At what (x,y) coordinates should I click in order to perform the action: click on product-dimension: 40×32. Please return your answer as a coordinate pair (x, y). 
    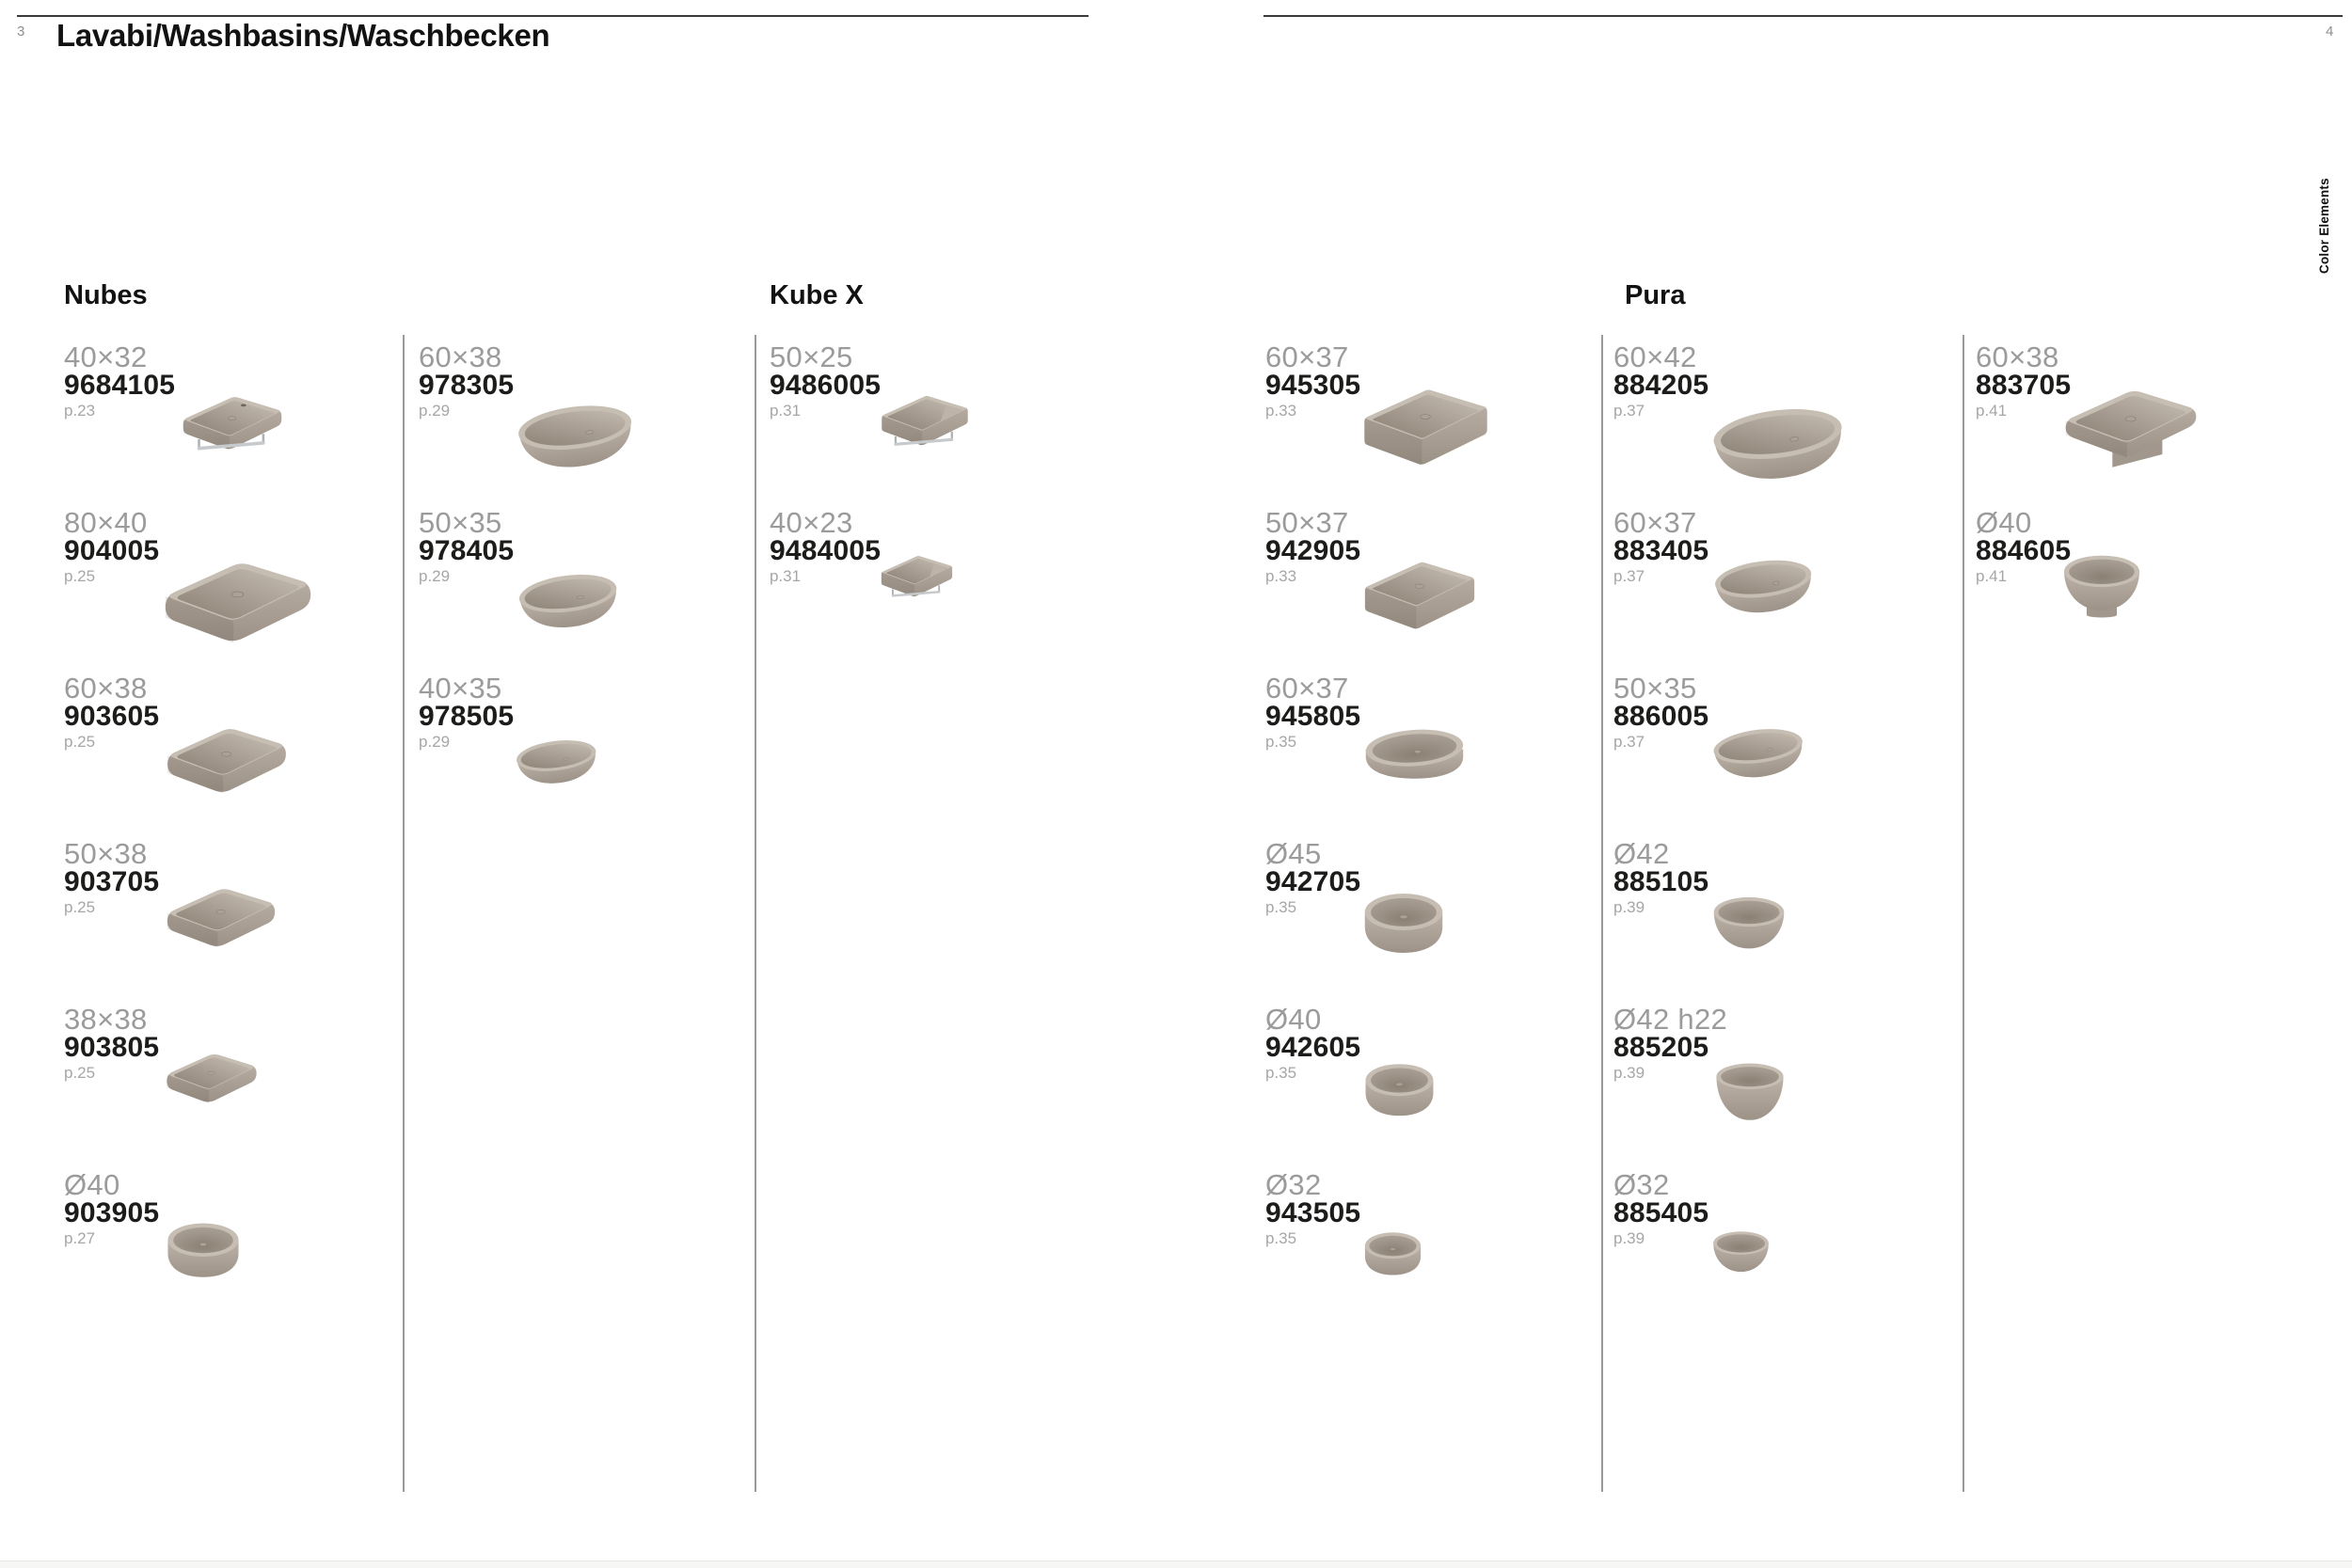
    Looking at the image, I should click on (106, 357).